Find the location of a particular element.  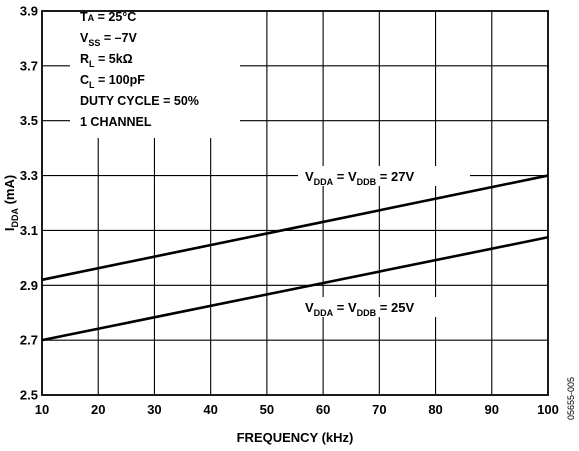

y-tick-labels: 2.5 2.7 2.9 3.1 3.3 3.5 3.7 3.9 is located at coordinates (29, 203).